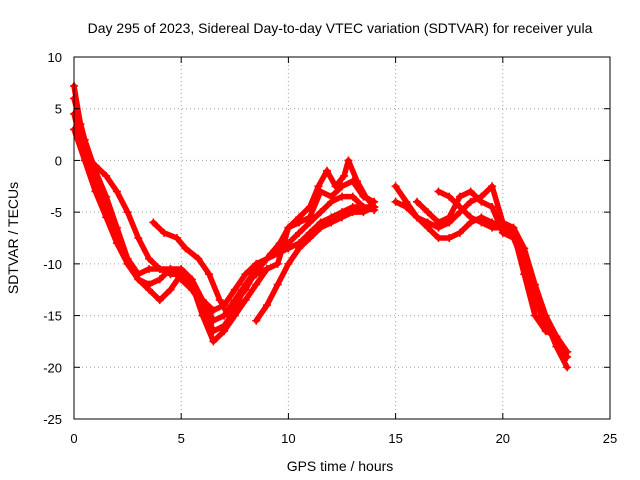 This screenshot has width=640, height=480. I want to click on y-tick-label: -20, so click(52, 367).